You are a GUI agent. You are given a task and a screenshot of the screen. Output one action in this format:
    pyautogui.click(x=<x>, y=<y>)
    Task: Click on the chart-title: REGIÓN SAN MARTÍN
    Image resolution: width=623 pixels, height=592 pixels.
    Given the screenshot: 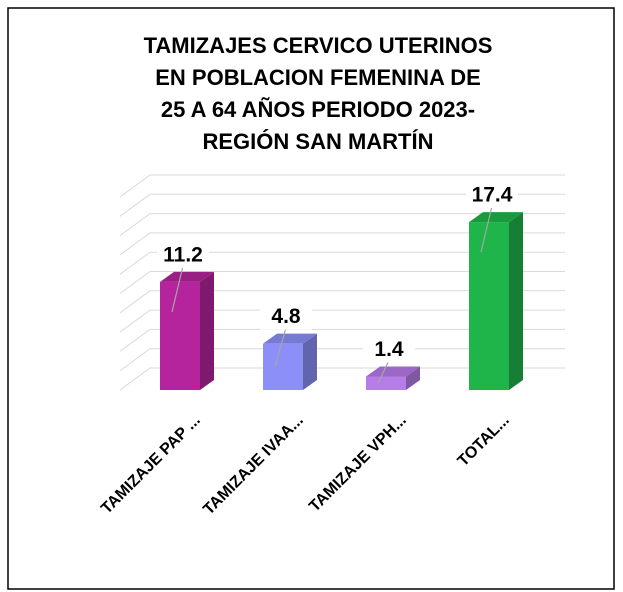 What is the action you would take?
    pyautogui.click(x=318, y=141)
    